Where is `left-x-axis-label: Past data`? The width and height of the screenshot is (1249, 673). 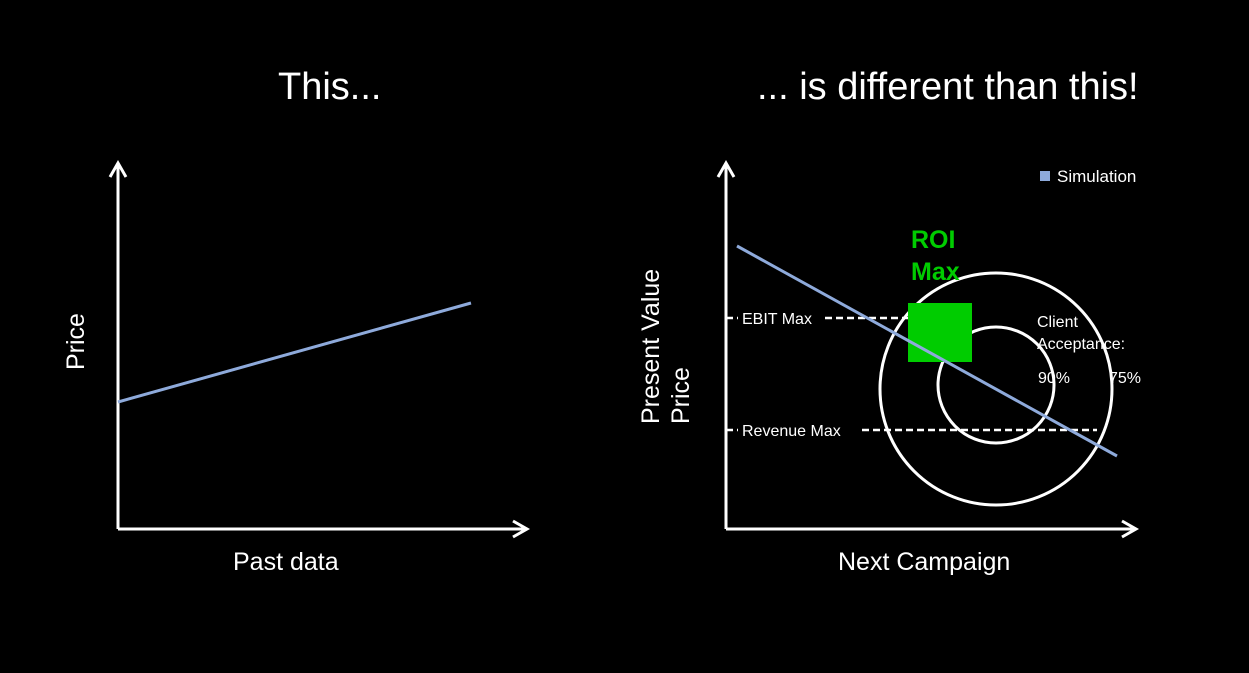
left-x-axis-label: Past data is located at coordinates (286, 562).